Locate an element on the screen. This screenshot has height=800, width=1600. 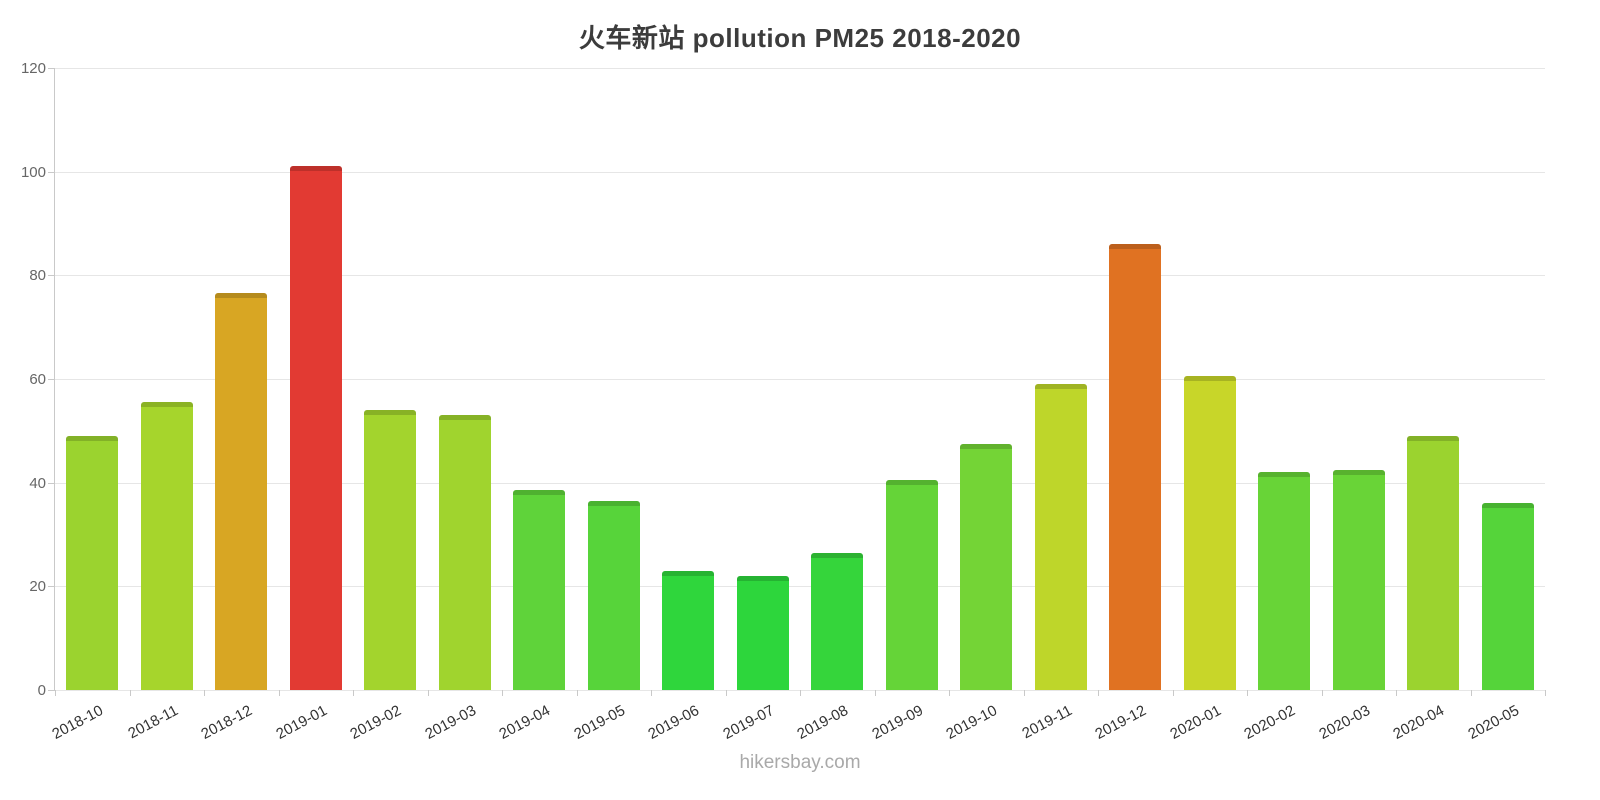
y-axis-label-100: 100 is located at coordinates (33, 172).